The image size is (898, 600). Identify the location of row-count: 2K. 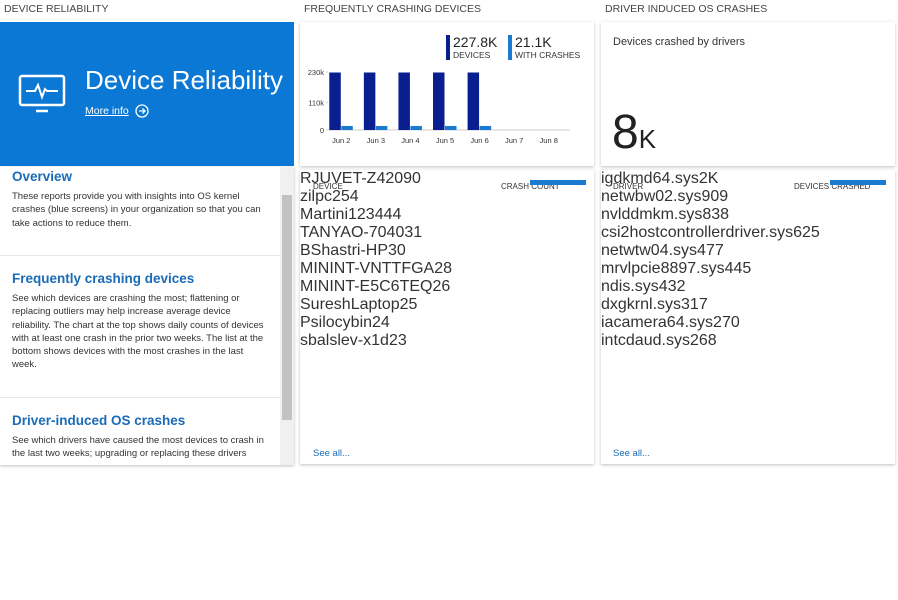
(708, 178).